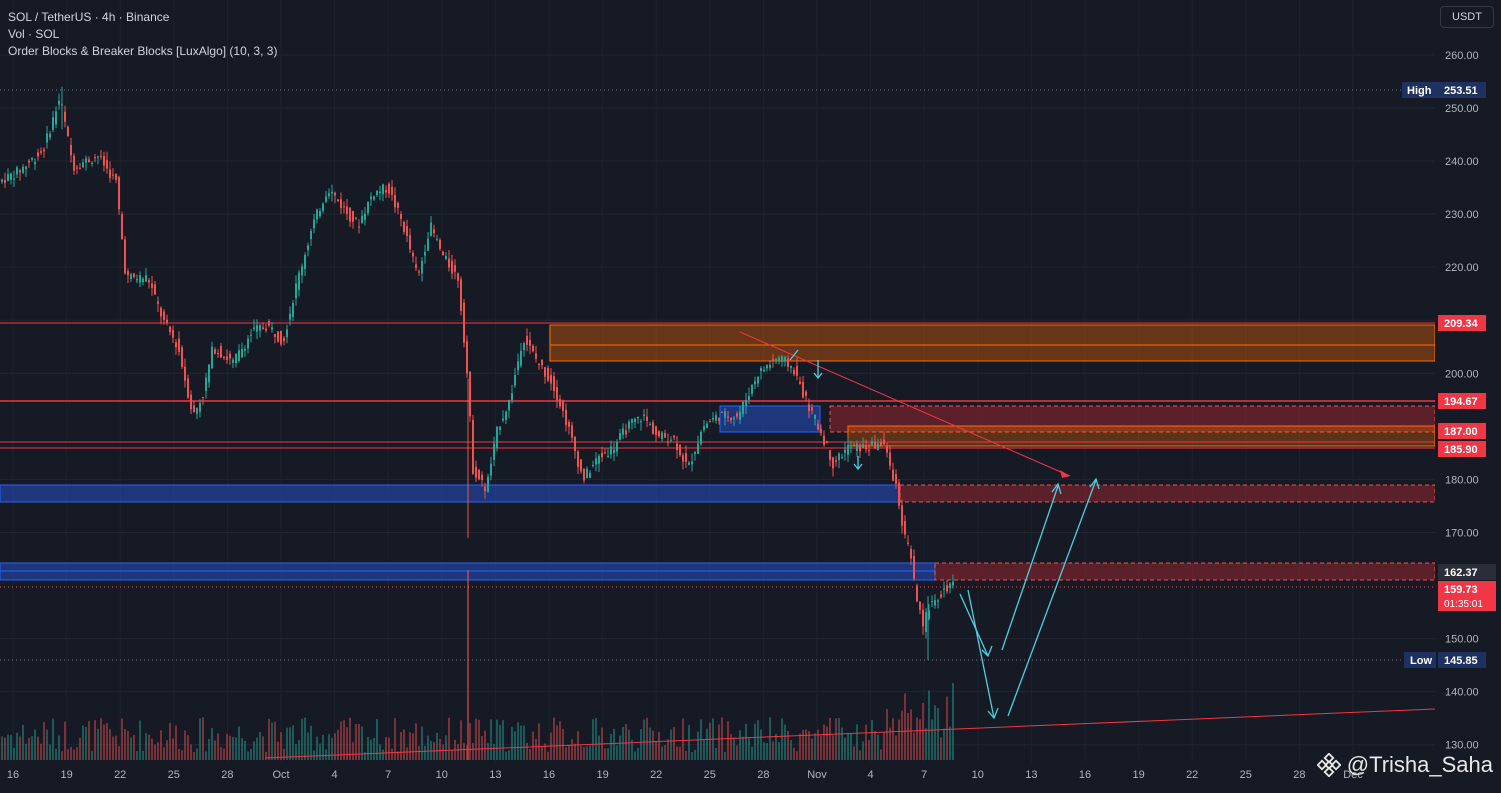 The width and height of the screenshot is (1501, 793). What do you see at coordinates (495, 775) in the screenshot?
I see `time-label: 13` at bounding box center [495, 775].